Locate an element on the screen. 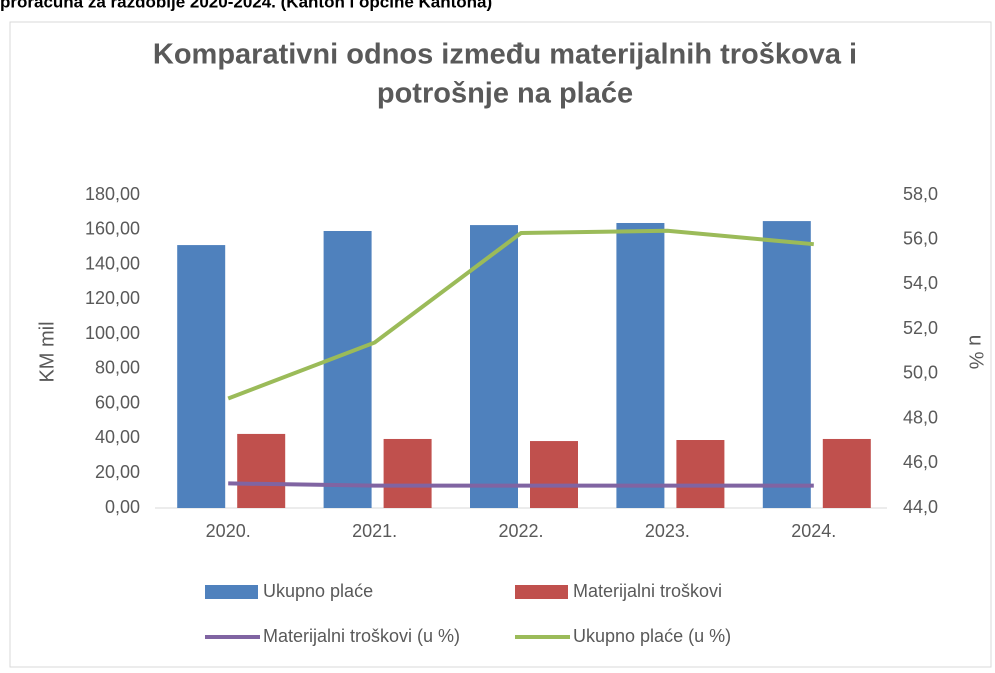  y2-tick-label: 46,0 is located at coordinates (920, 462).